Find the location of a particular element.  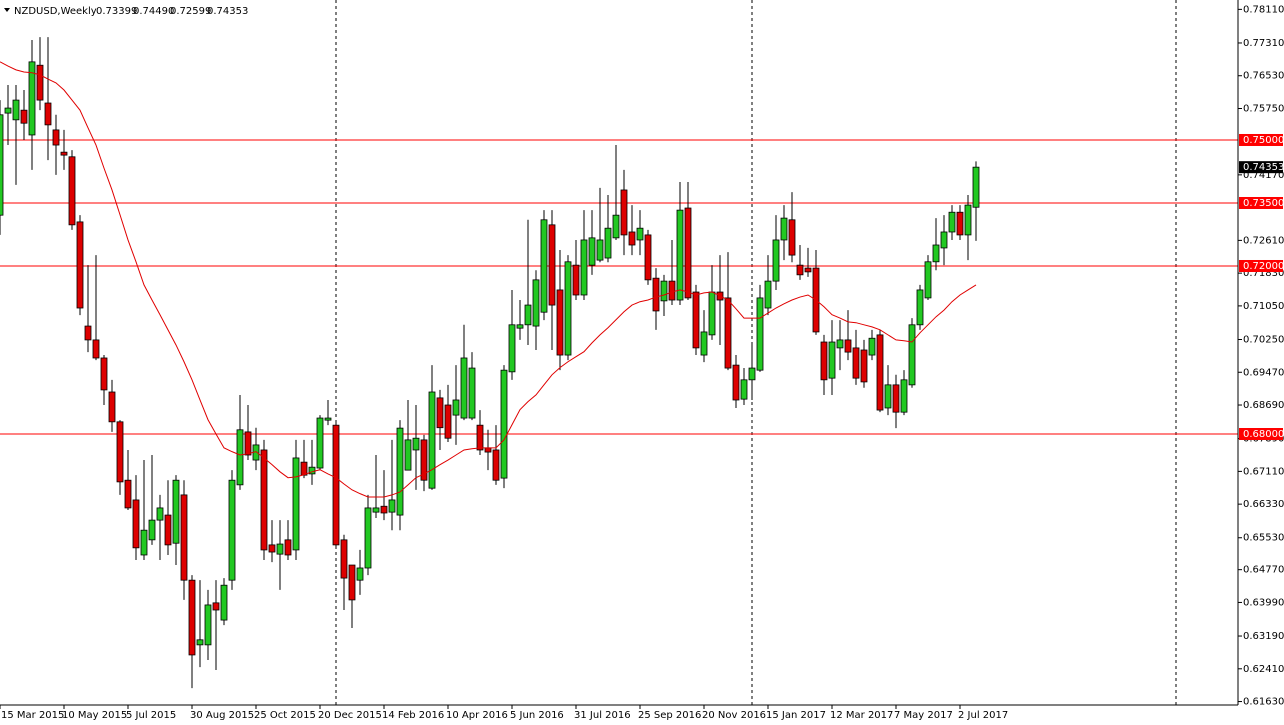

level-label: 0.68000 is located at coordinates (1263, 434).